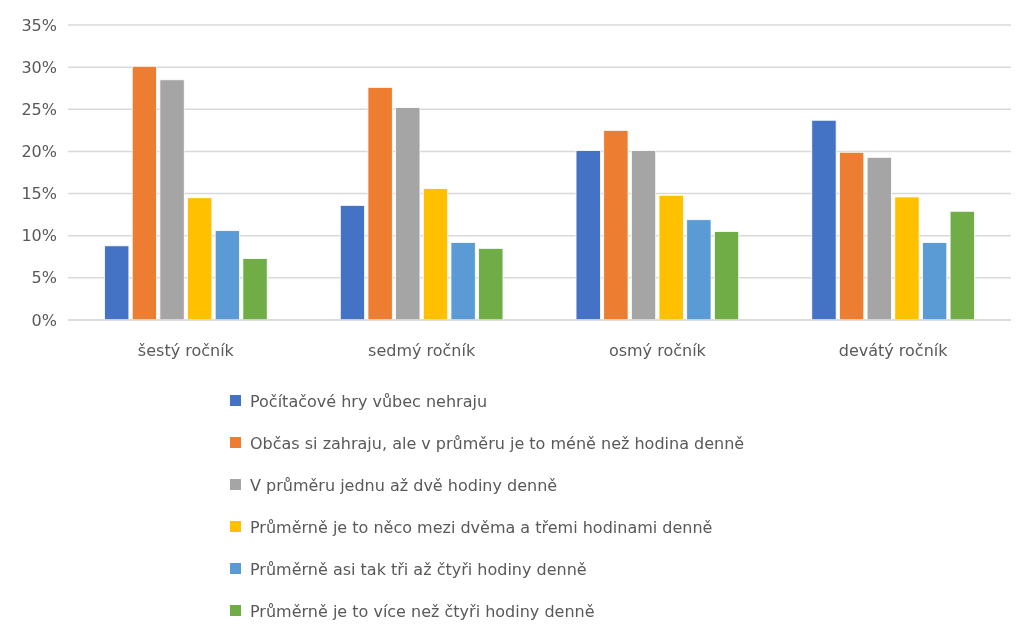 The width and height of the screenshot is (1023, 637). Describe the element at coordinates (39, 194) in the screenshot. I see `y-tick-label: 15%` at that location.